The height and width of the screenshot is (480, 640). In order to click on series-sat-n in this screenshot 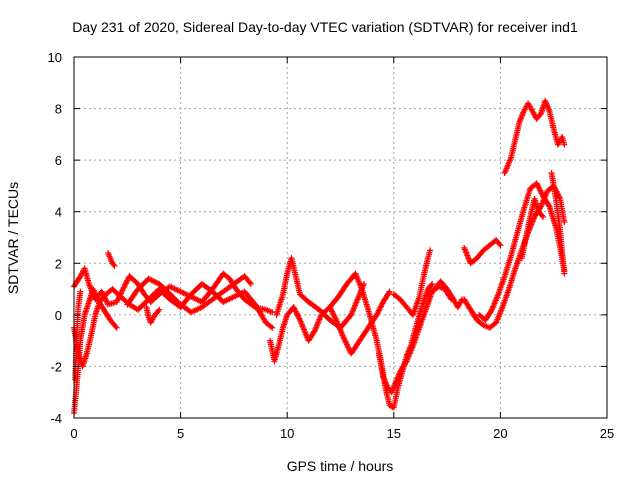, I will do `click(482, 252)`.